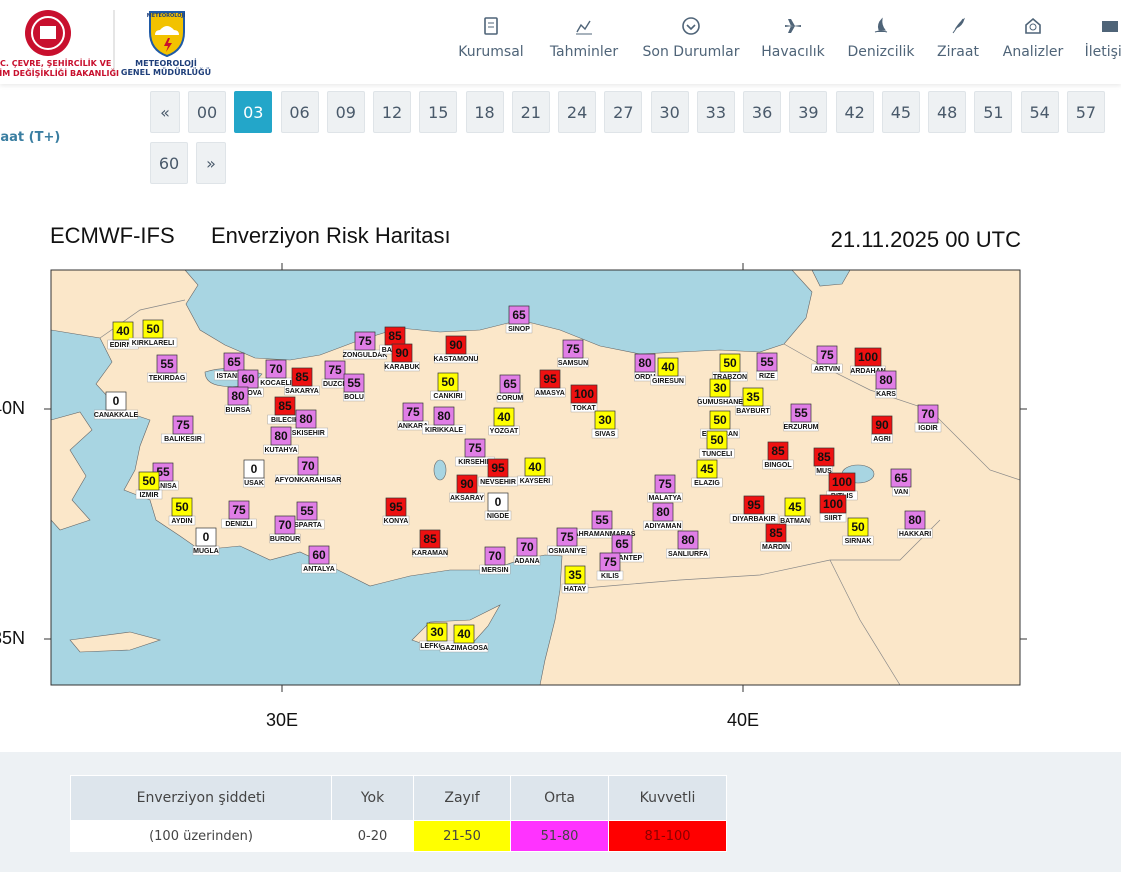 Image resolution: width=1121 pixels, height=872 pixels. Describe the element at coordinates (753, 519) in the screenshot. I see `station-name: DIYARBAKIR` at that location.